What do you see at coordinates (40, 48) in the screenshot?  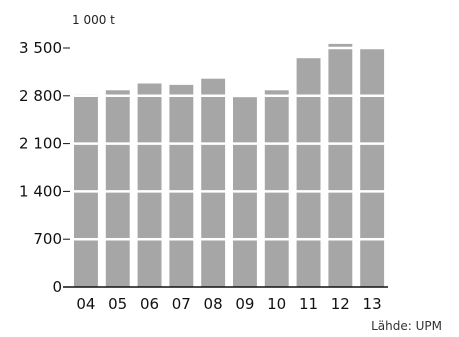 I see `y-tick-label-3500: 3 500` at bounding box center [40, 48].